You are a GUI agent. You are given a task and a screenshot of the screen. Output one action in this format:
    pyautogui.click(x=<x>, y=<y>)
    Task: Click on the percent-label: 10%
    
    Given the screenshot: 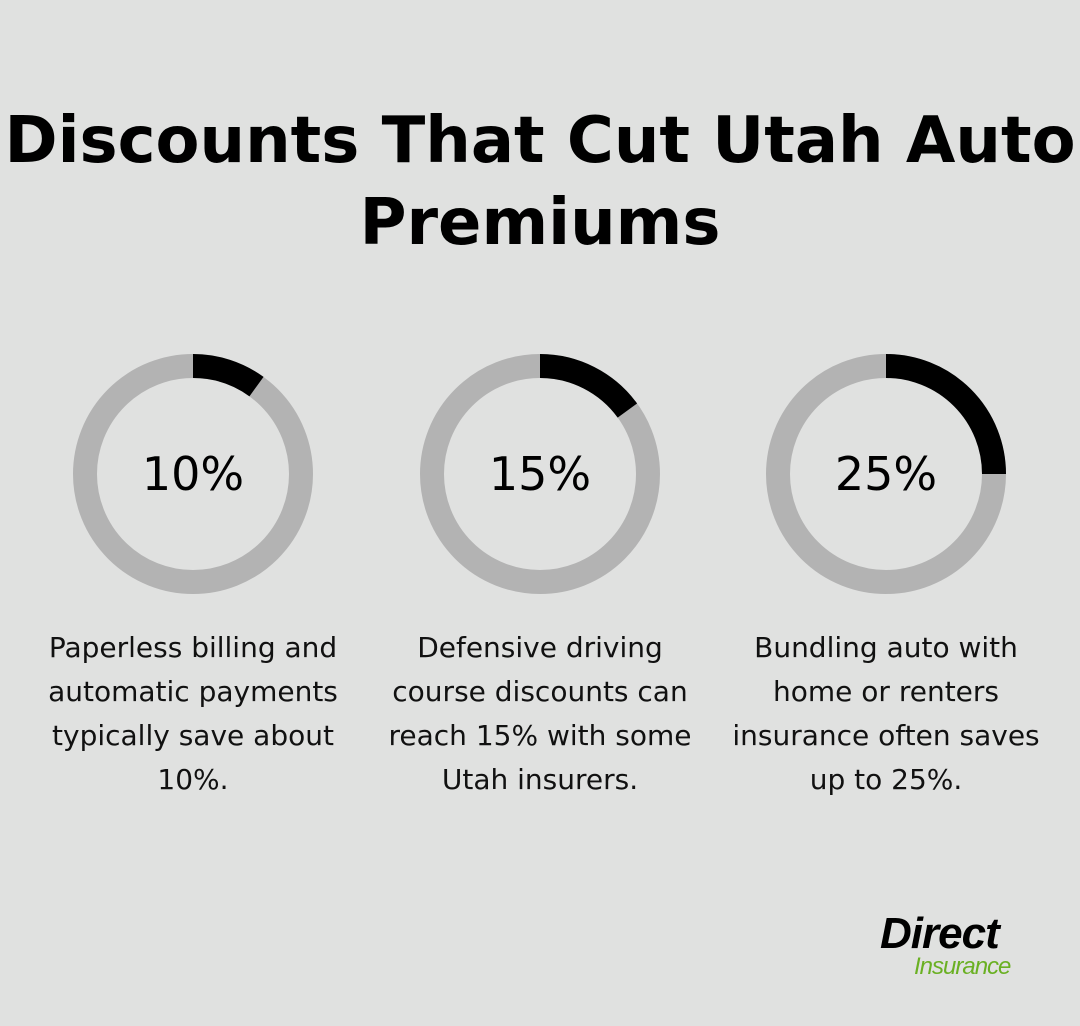 What is the action you would take?
    pyautogui.click(x=193, y=474)
    